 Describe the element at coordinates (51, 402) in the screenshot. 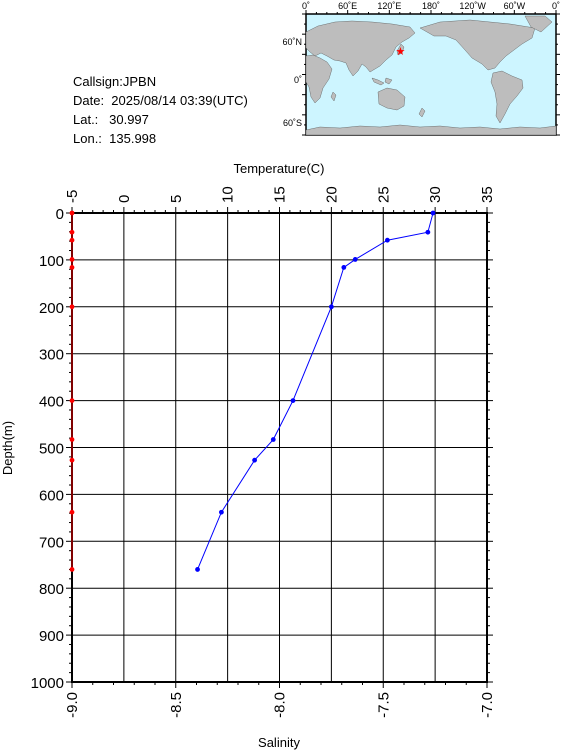

I see `depth-tick-label: 400` at that location.